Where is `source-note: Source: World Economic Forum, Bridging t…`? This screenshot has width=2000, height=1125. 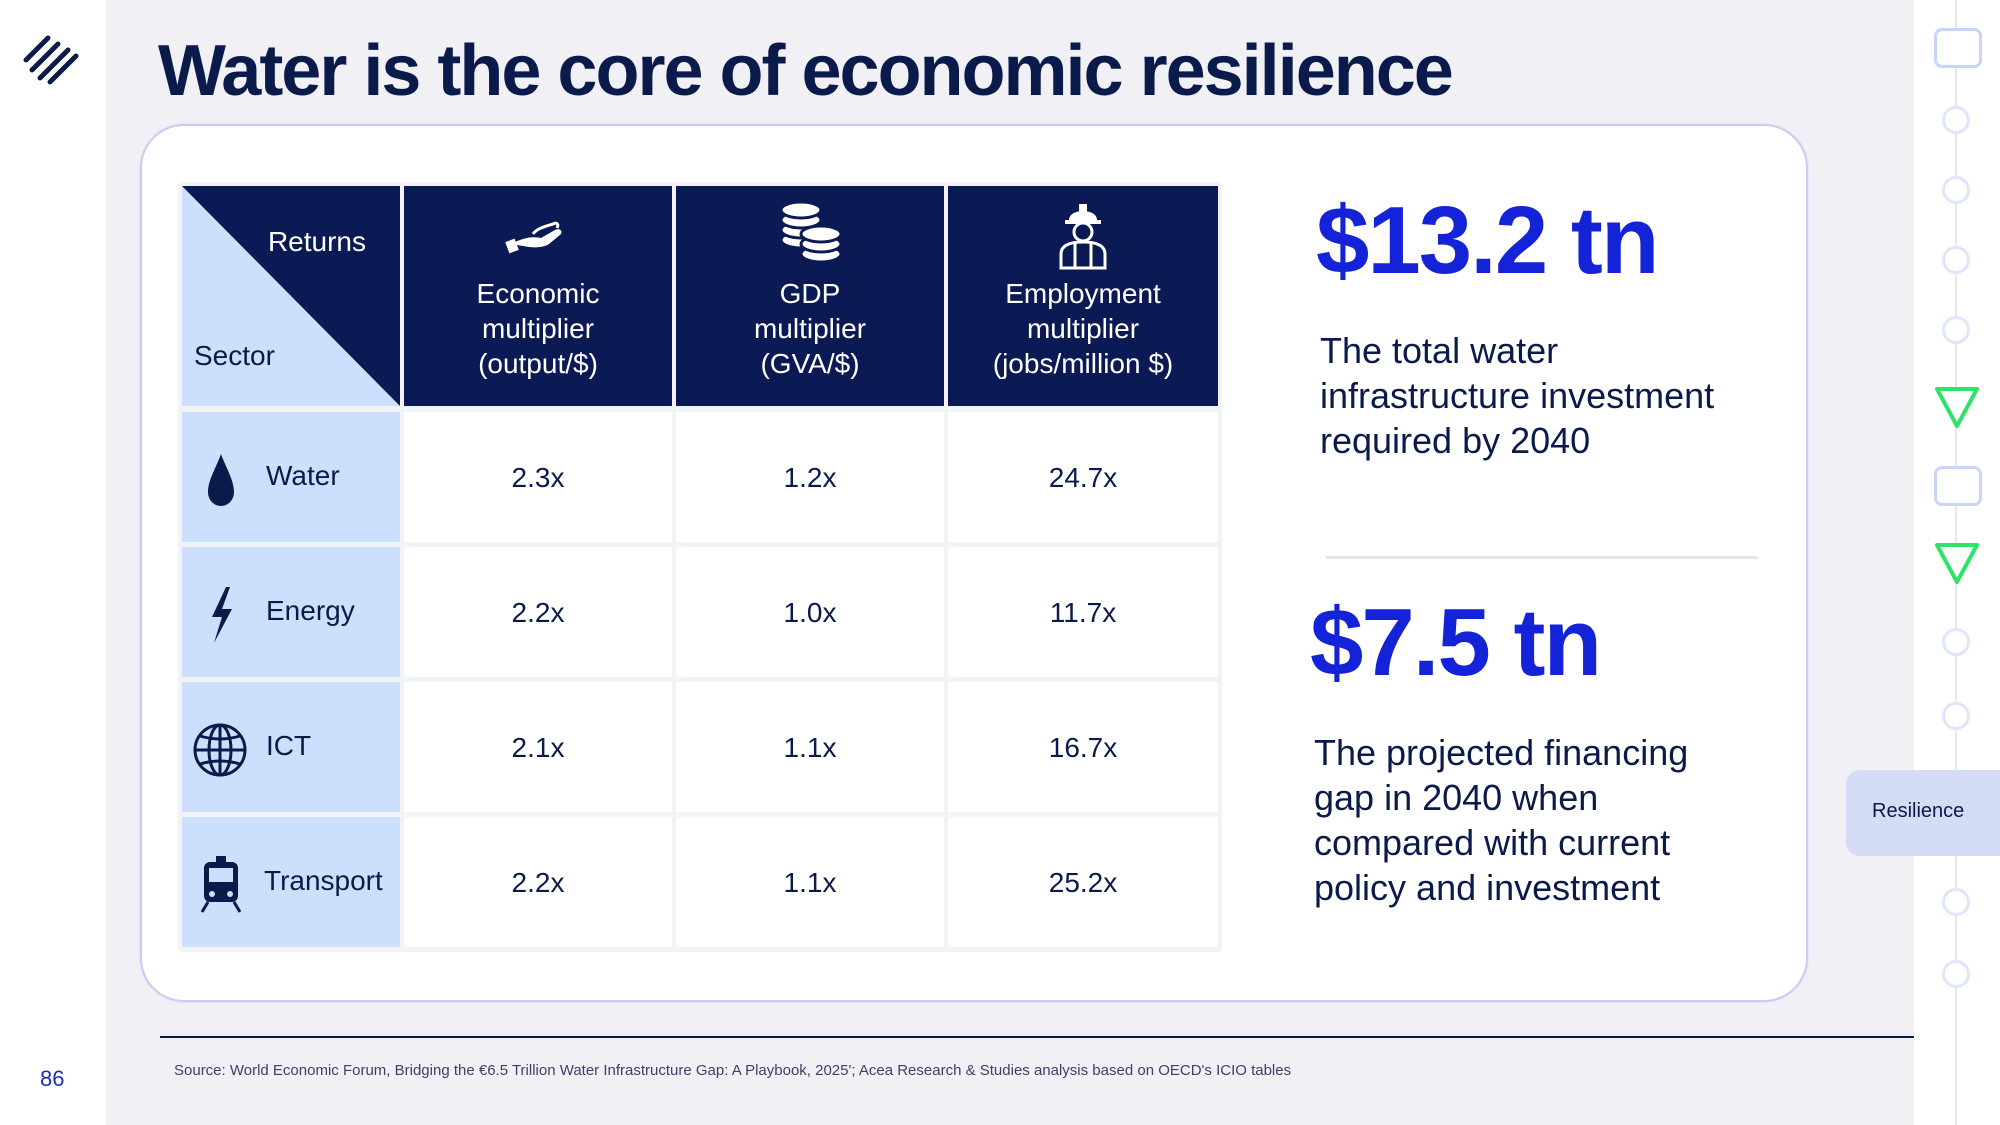
source-note: Source: World Economic Forum, Bridging t… is located at coordinates (733, 1070).